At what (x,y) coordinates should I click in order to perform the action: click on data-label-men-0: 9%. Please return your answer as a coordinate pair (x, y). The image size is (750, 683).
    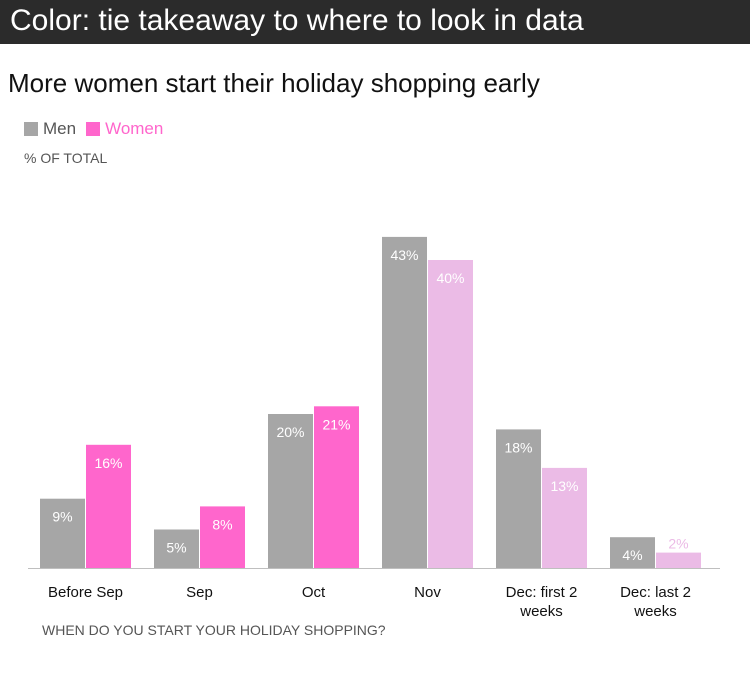
    Looking at the image, I should click on (62, 517).